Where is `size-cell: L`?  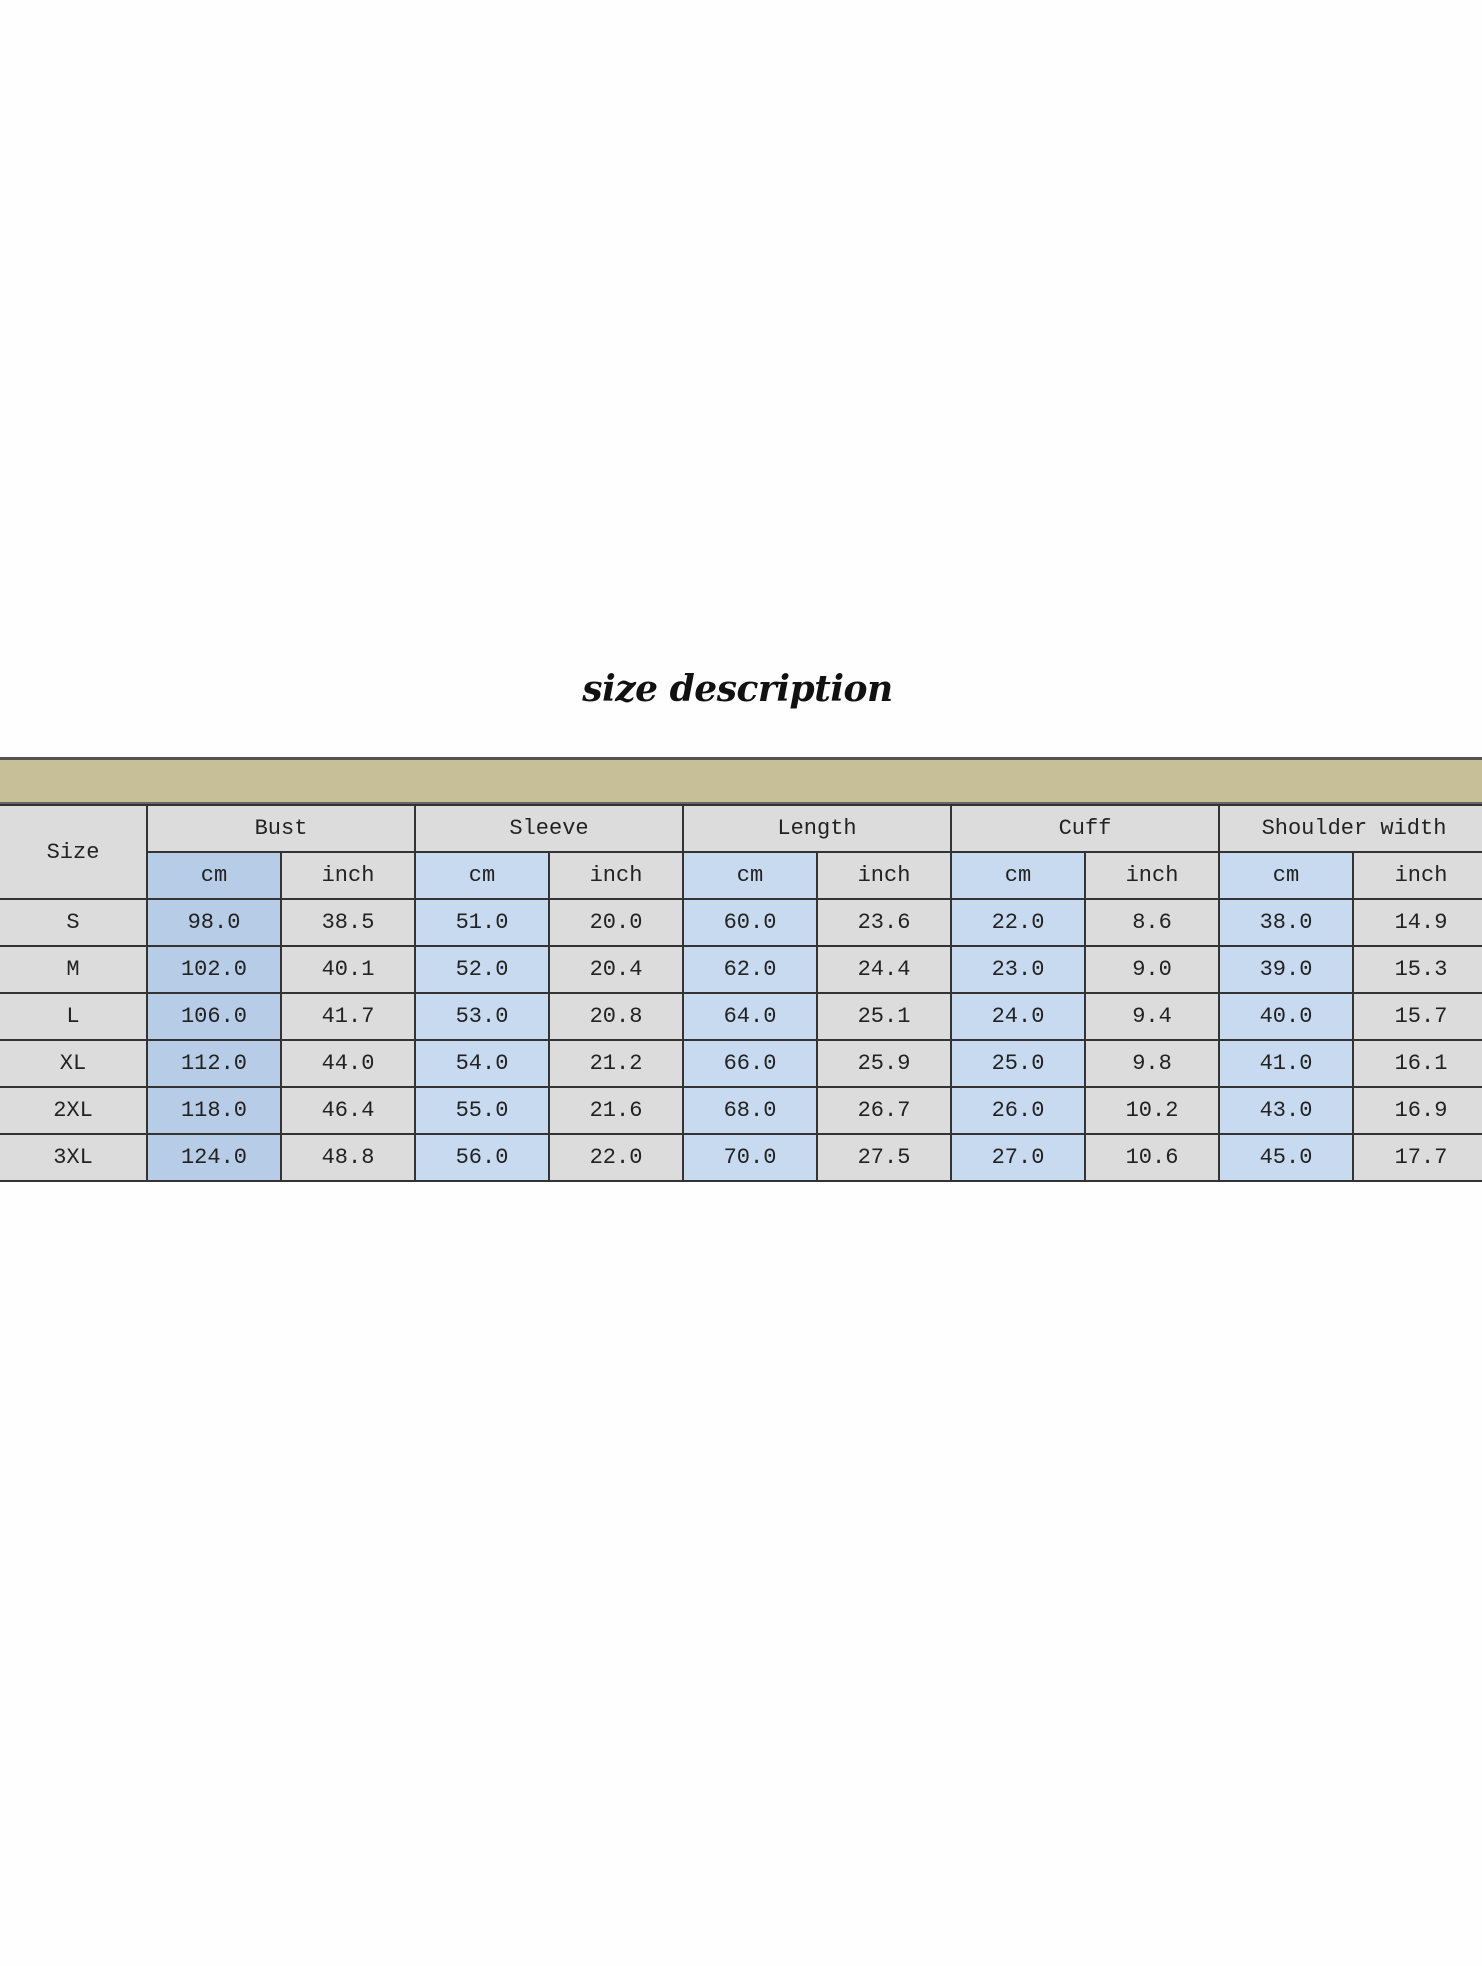 size-cell: L is located at coordinates (74, 1016).